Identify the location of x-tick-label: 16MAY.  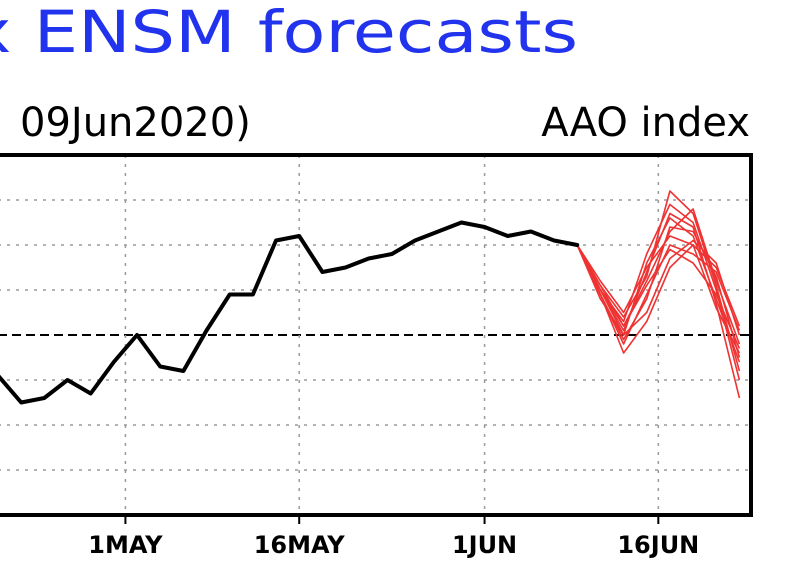
(300, 545).